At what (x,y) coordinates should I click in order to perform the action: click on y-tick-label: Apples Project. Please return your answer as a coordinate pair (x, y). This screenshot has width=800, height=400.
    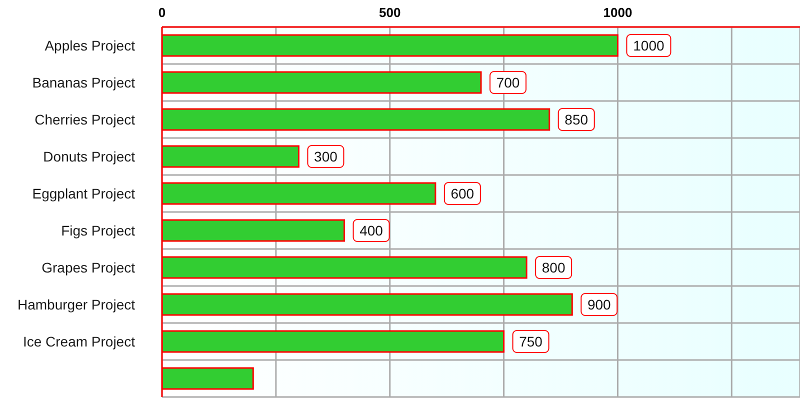
    Looking at the image, I should click on (90, 45).